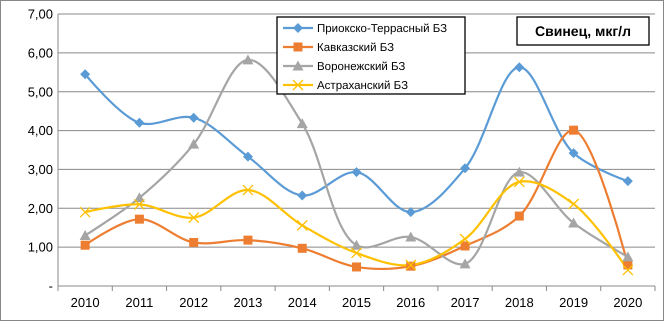  What do you see at coordinates (247, 302) in the screenshot?
I see `x-tick-label: 2013` at bounding box center [247, 302].